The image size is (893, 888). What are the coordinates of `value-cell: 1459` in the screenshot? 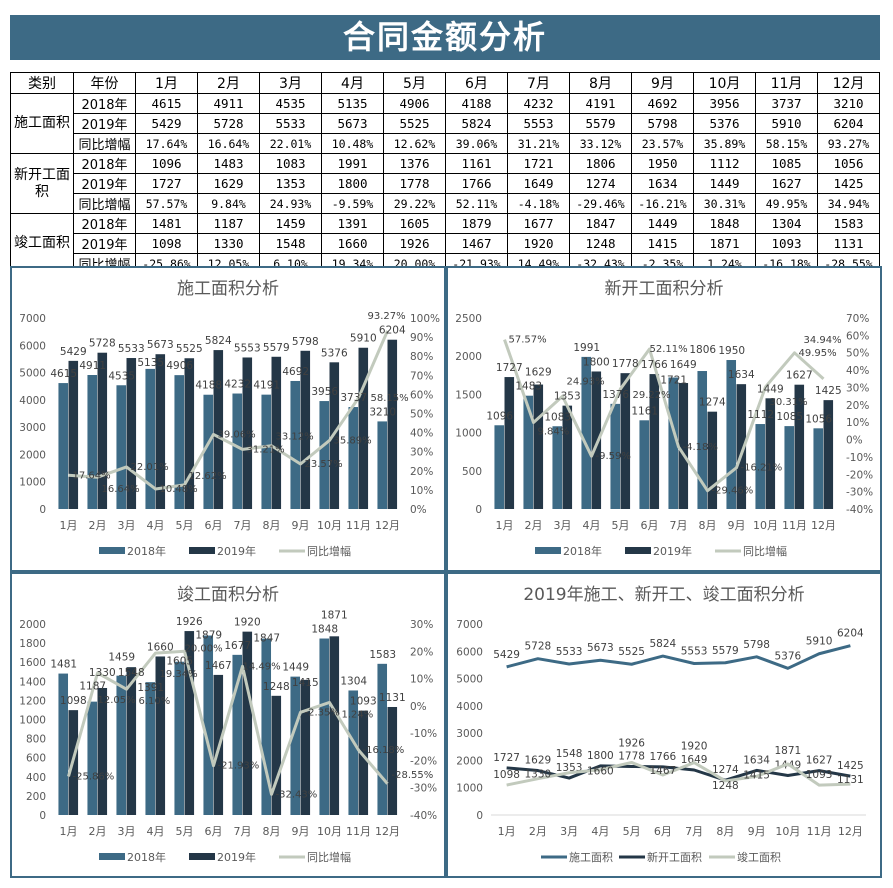 It's located at (290, 223).